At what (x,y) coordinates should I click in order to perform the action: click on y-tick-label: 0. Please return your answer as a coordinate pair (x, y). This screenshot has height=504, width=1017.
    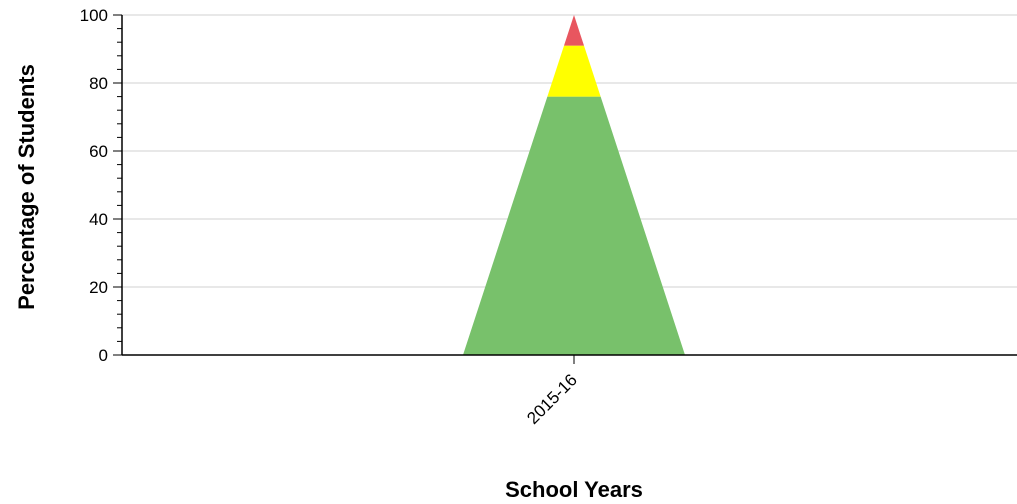
    Looking at the image, I should click on (103, 355).